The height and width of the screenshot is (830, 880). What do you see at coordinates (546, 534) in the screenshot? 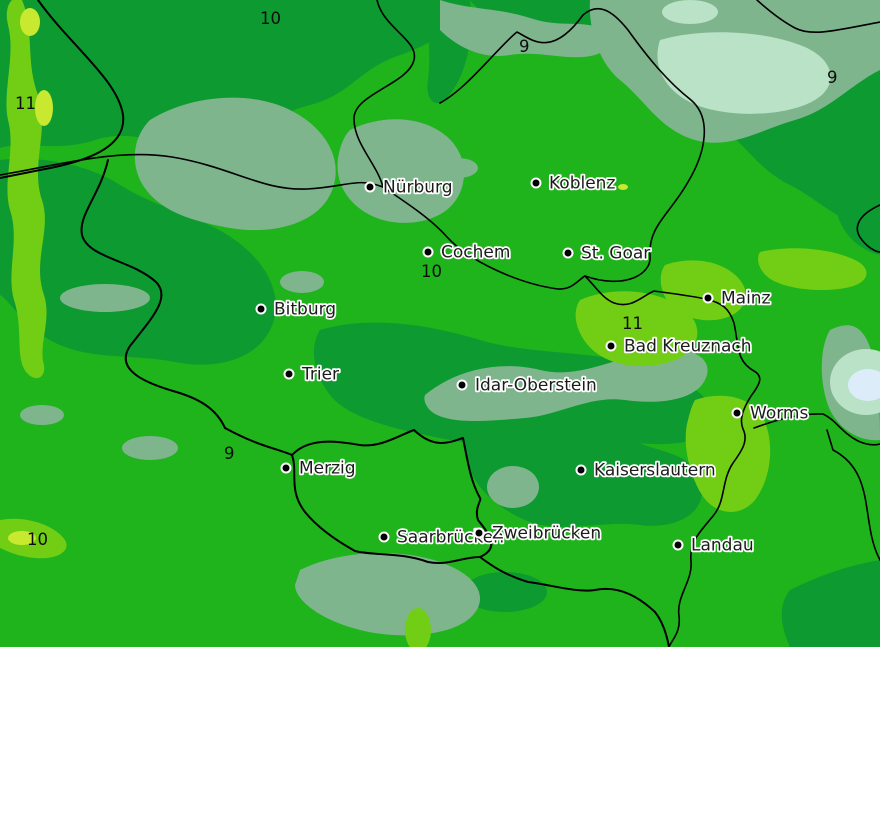
I see `city-label: Zweibrücken` at bounding box center [546, 534].